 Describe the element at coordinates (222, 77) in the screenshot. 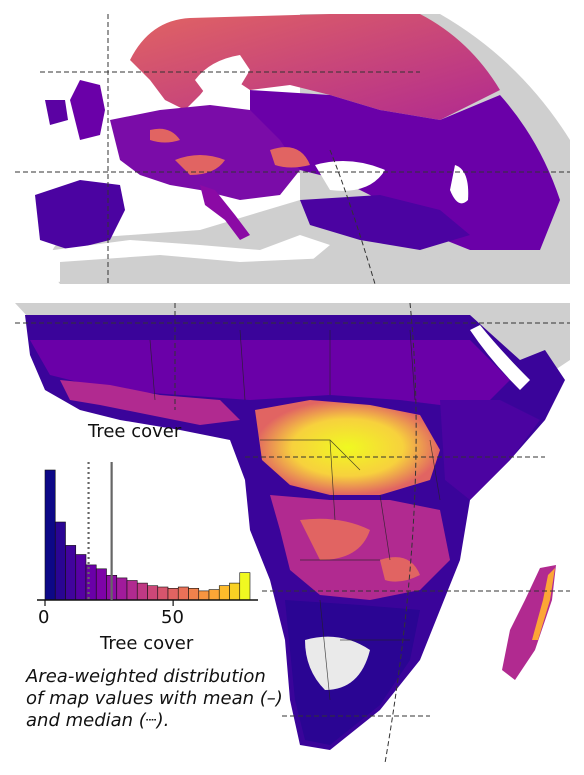

I see `sea-baltic` at that location.